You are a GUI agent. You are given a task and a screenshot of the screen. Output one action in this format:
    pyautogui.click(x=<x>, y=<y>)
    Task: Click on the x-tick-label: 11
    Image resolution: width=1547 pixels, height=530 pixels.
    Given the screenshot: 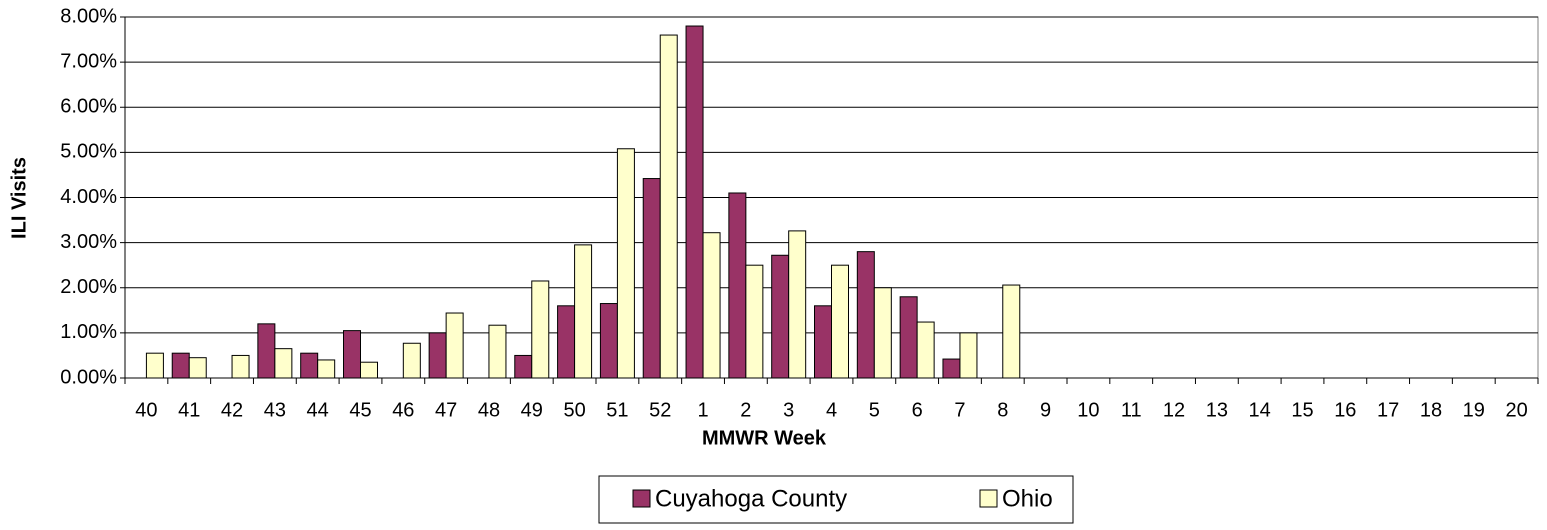 What is the action you would take?
    pyautogui.click(x=1131, y=410)
    